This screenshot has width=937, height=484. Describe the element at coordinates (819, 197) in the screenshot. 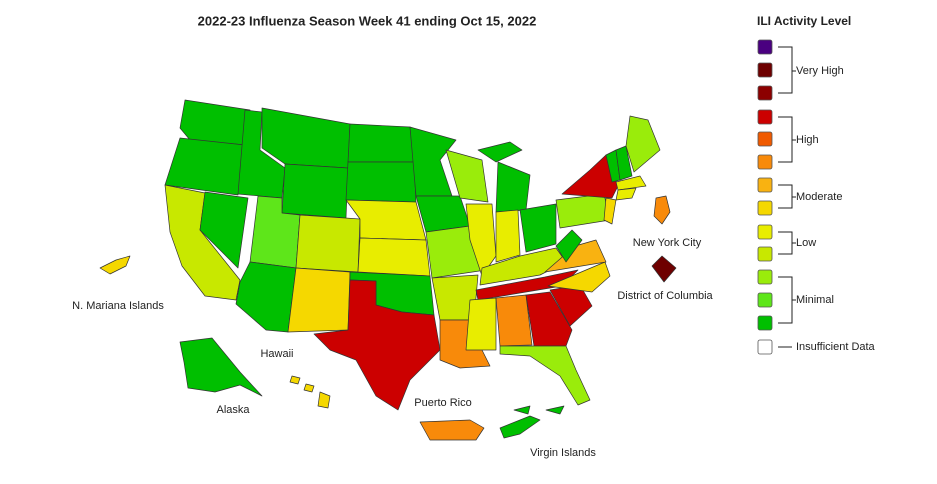

I see `legend-label: Moderate` at that location.